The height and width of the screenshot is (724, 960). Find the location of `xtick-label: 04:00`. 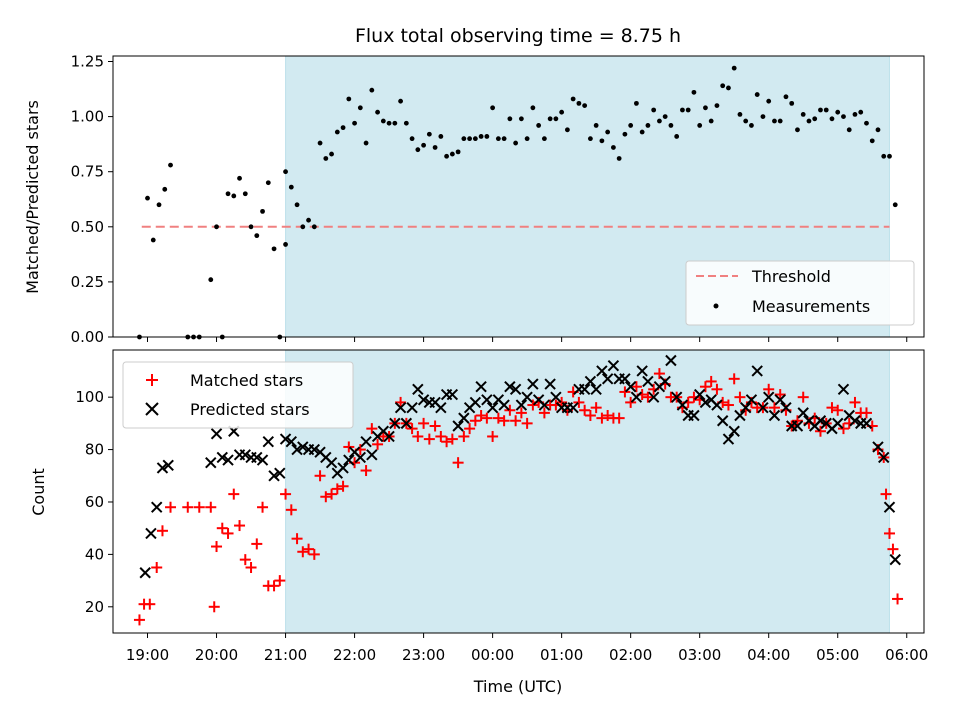

xtick-label: 04:00 is located at coordinates (768, 655).